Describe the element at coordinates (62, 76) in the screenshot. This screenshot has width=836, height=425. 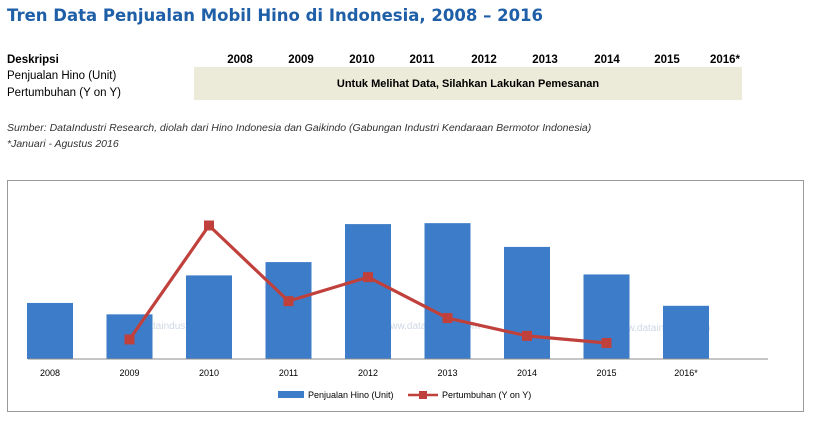
I see `table-row-penjualan: Penjualan Hino (Unit)` at that location.